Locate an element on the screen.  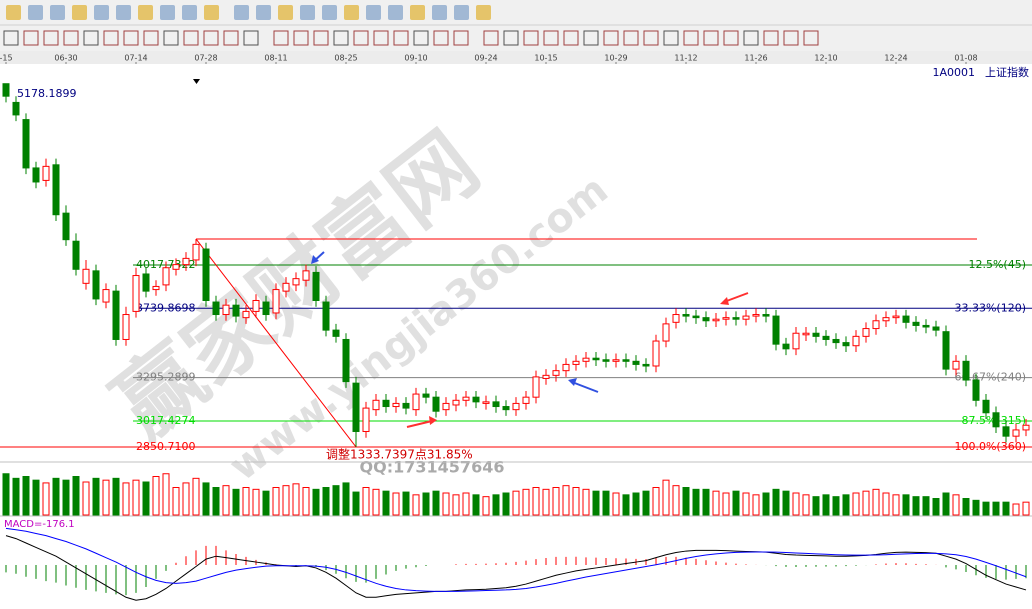
x-tick-label: 10-29 is located at coordinates (615, 58).